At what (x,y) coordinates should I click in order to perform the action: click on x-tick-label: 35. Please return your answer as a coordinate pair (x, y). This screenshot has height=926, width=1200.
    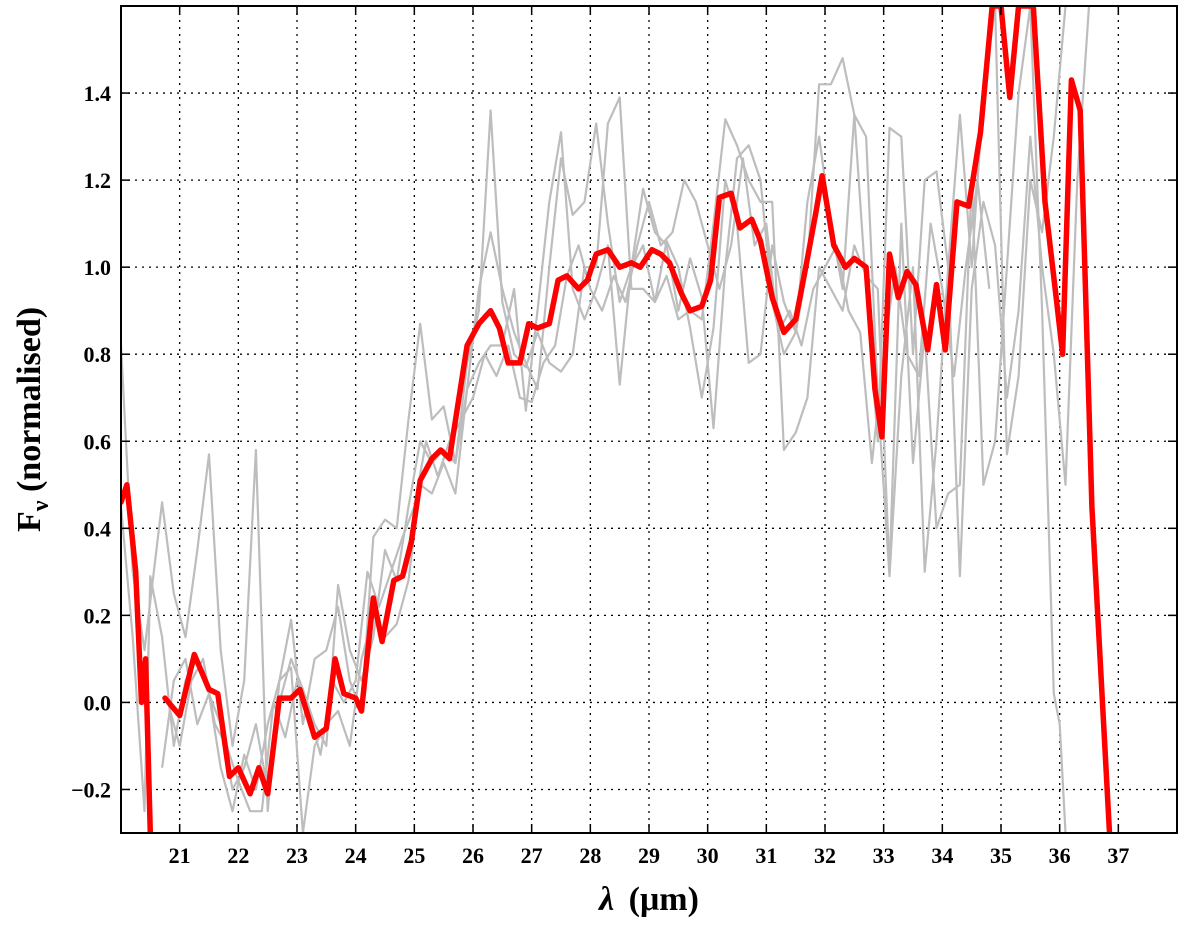
    Looking at the image, I should click on (1001, 855).